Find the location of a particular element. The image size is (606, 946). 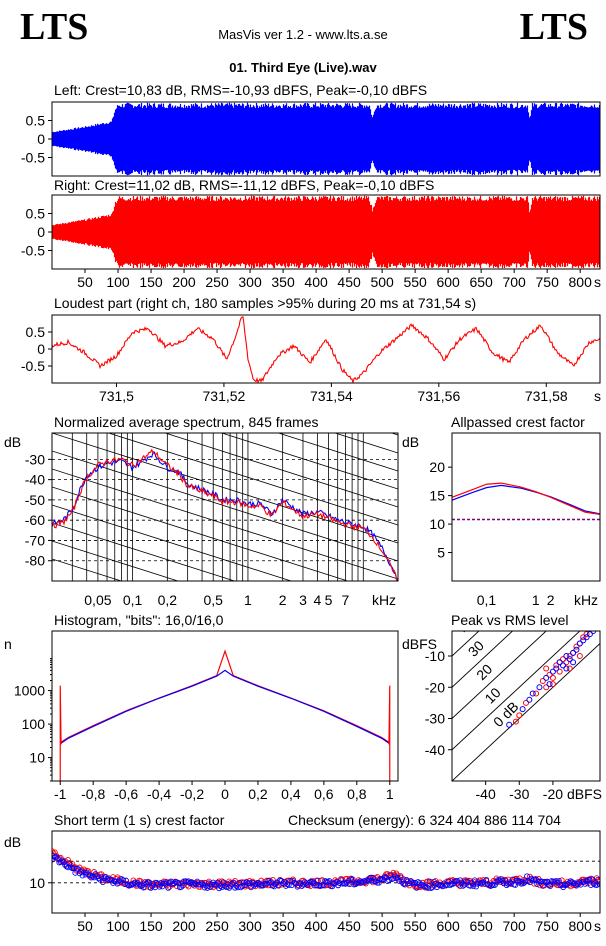

right-waveform-ytick-label: -0.5 is located at coordinates (33, 251).